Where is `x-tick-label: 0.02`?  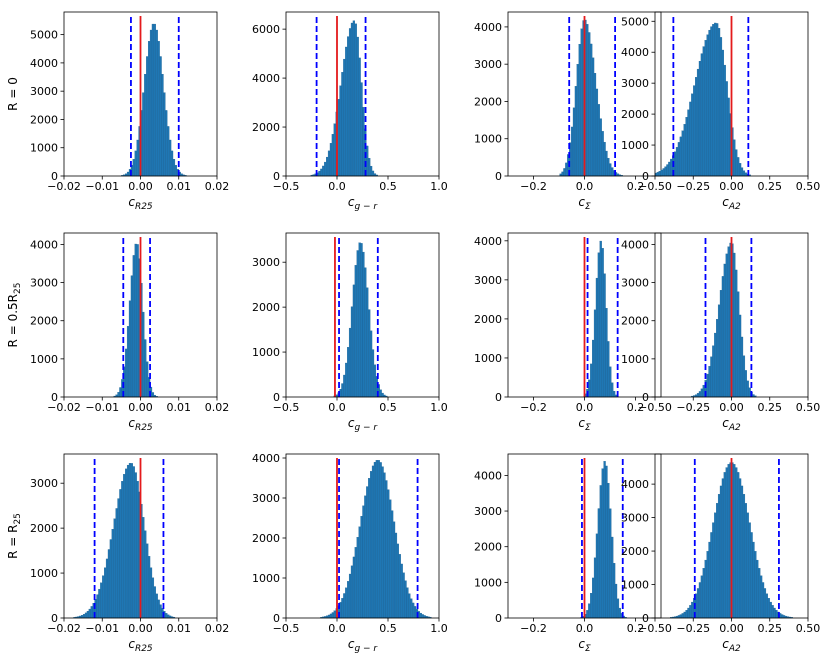 x-tick-label: 0.02 is located at coordinates (217, 186).